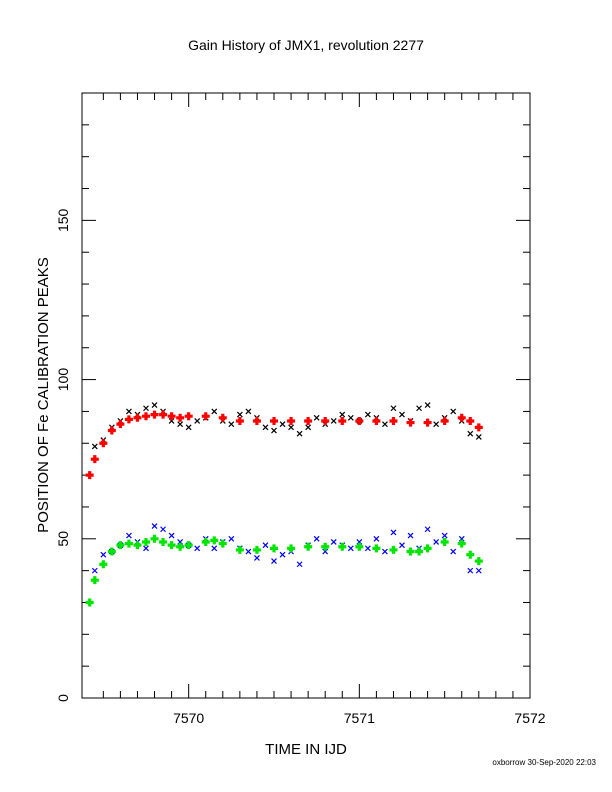  What do you see at coordinates (63, 380) in the screenshot?
I see `y-tick-label: 100` at bounding box center [63, 380].